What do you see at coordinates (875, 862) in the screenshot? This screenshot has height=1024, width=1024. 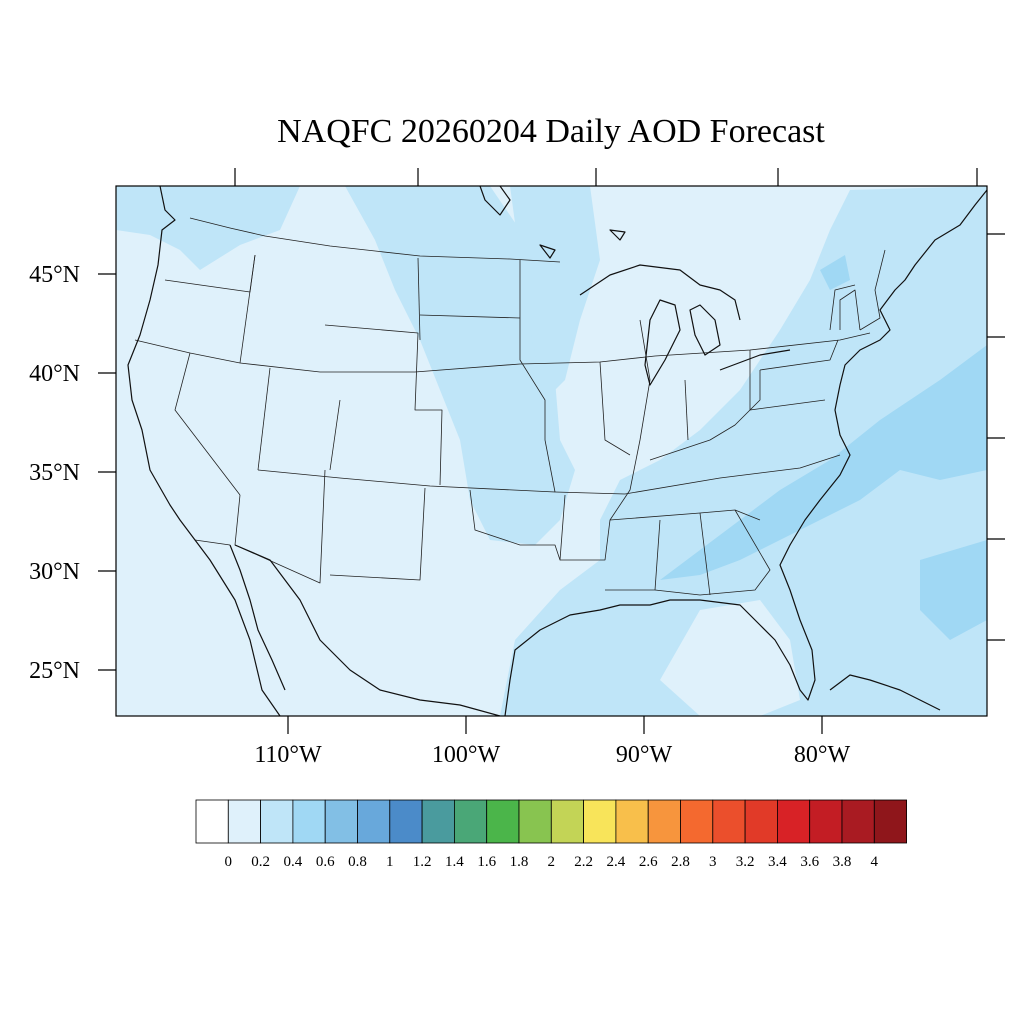 I see `colorbar-tick-label: 4` at bounding box center [875, 862].